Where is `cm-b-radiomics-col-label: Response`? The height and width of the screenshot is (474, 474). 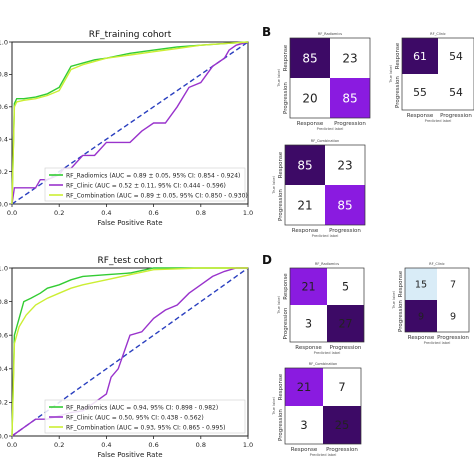
cm-b-radiomics-col-label: Response is located at coordinates (310, 124).